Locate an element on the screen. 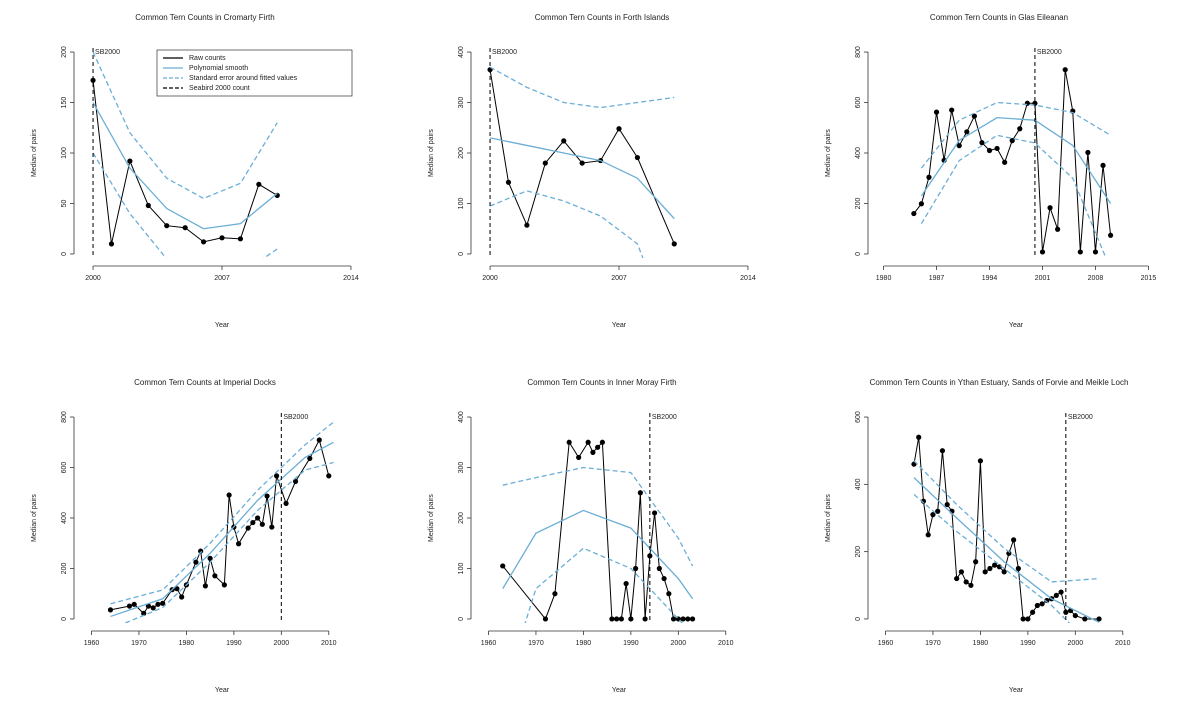 This screenshot has width=1191, height=702. y-tick-label: 300 is located at coordinates (461, 103).